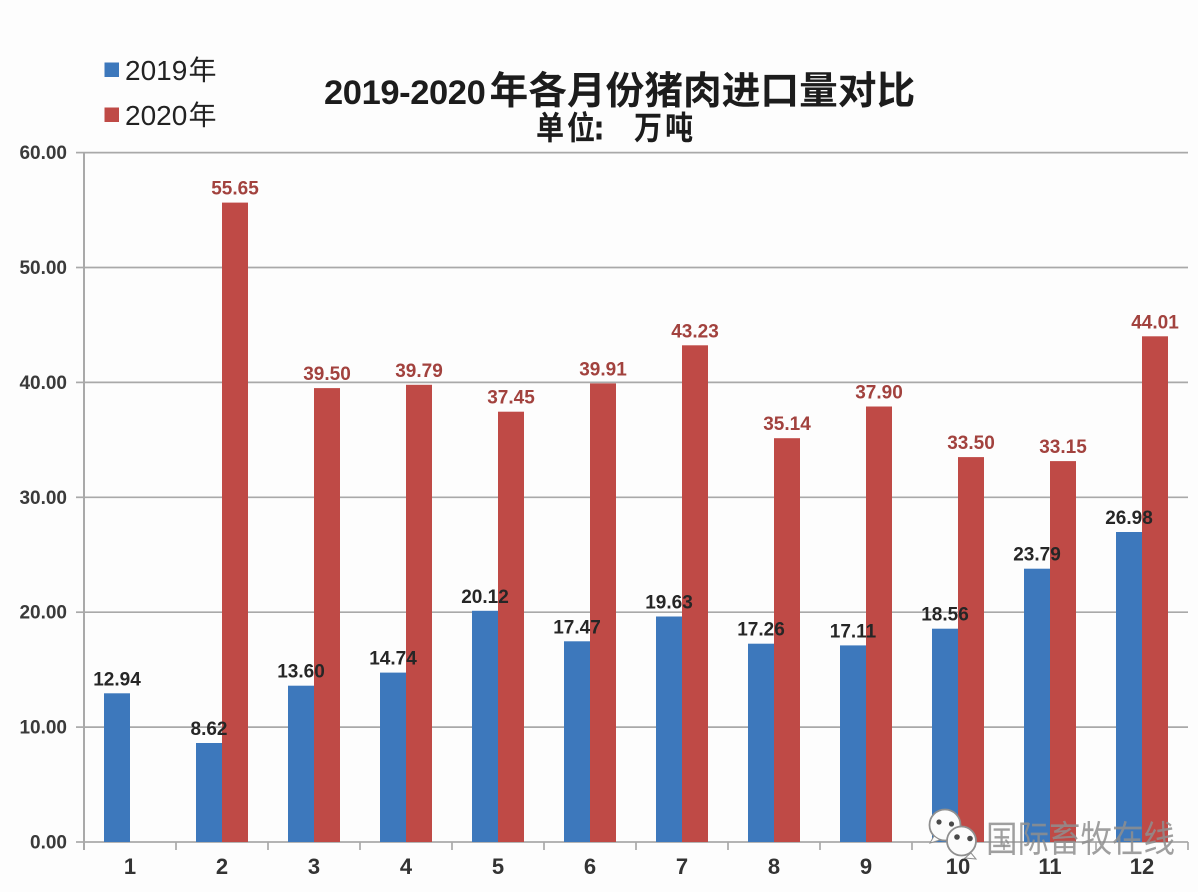  What do you see at coordinates (853, 631) in the screenshot?
I see `svg-text: 17.11` at bounding box center [853, 631].